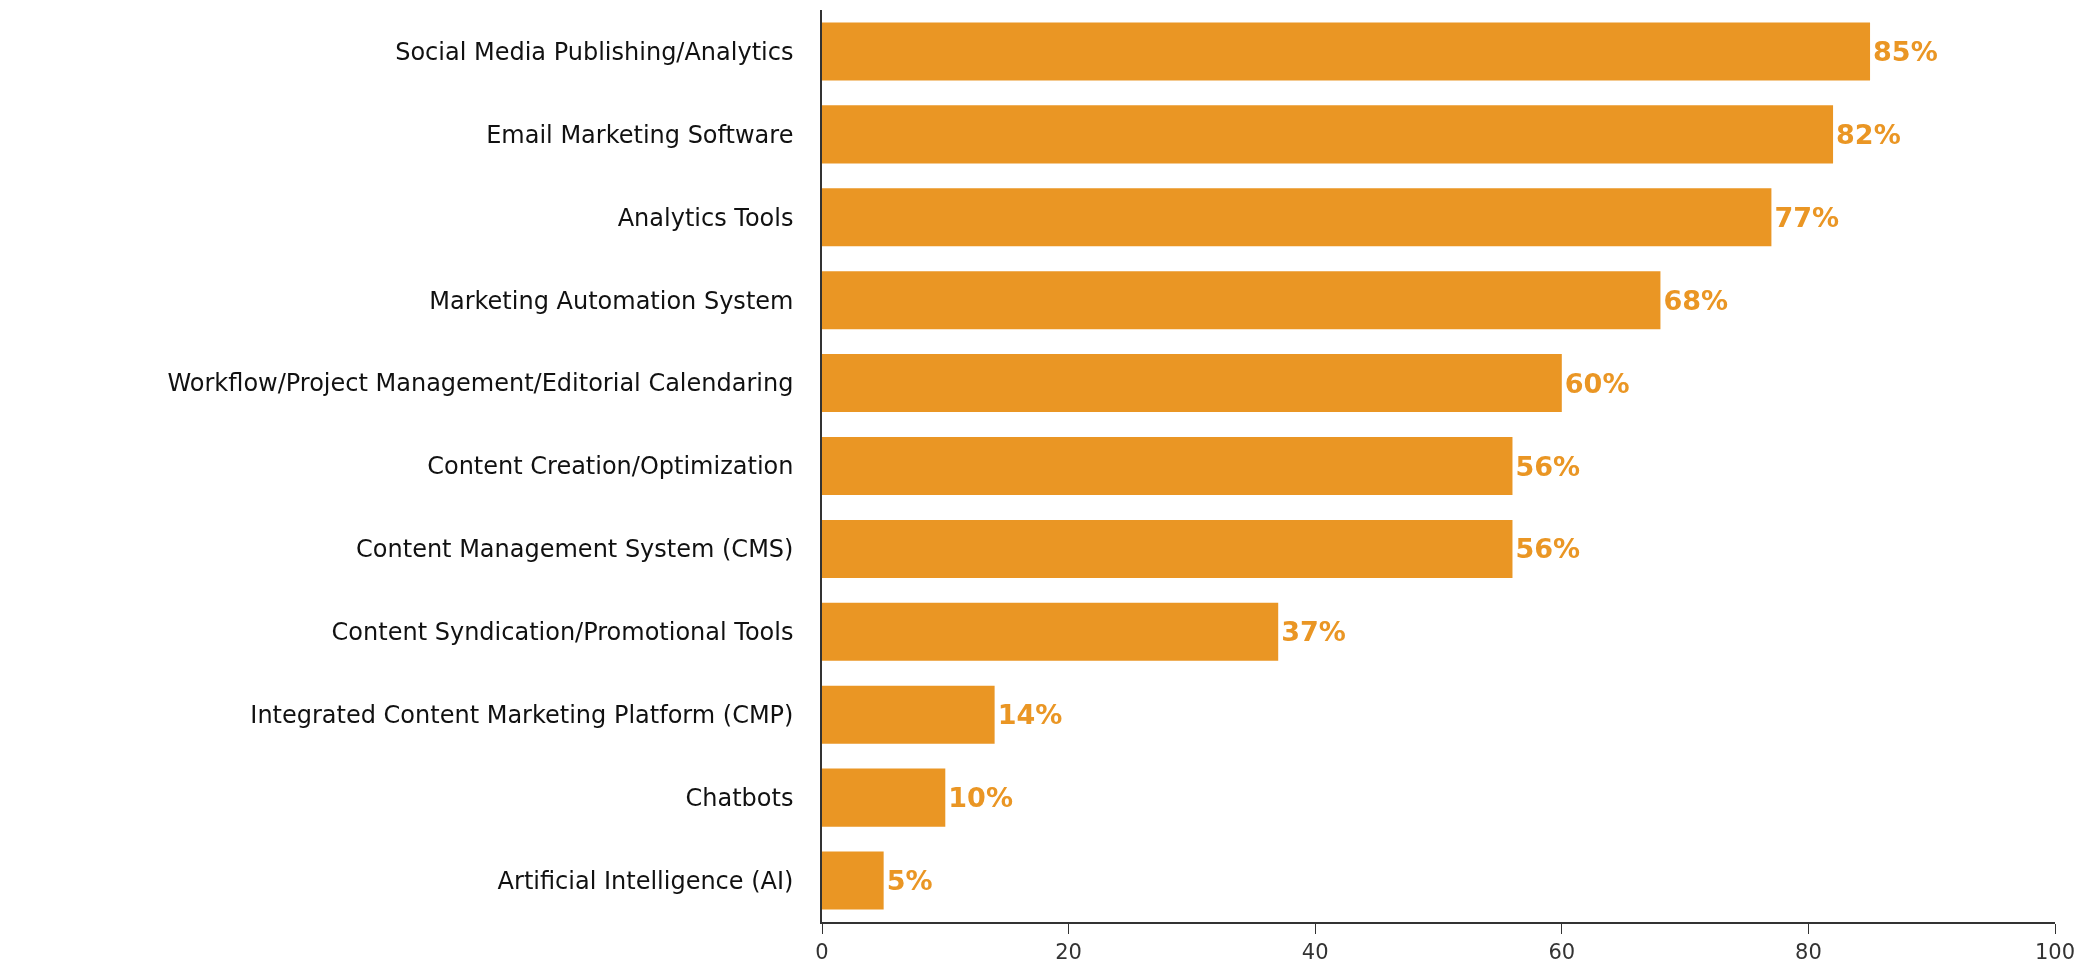 This screenshot has height=967, width=2099. What do you see at coordinates (980, 798) in the screenshot?
I see `data-label: 10%` at bounding box center [980, 798].